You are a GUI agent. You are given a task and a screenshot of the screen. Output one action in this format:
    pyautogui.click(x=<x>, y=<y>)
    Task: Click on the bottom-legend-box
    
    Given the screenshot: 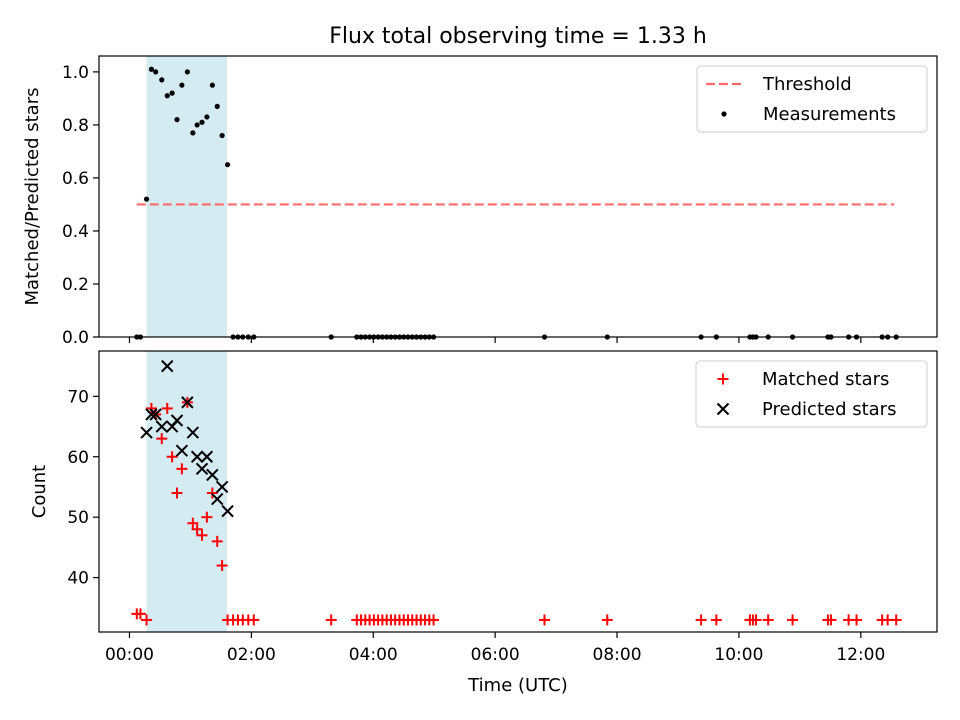 What is the action you would take?
    pyautogui.click(x=811, y=394)
    